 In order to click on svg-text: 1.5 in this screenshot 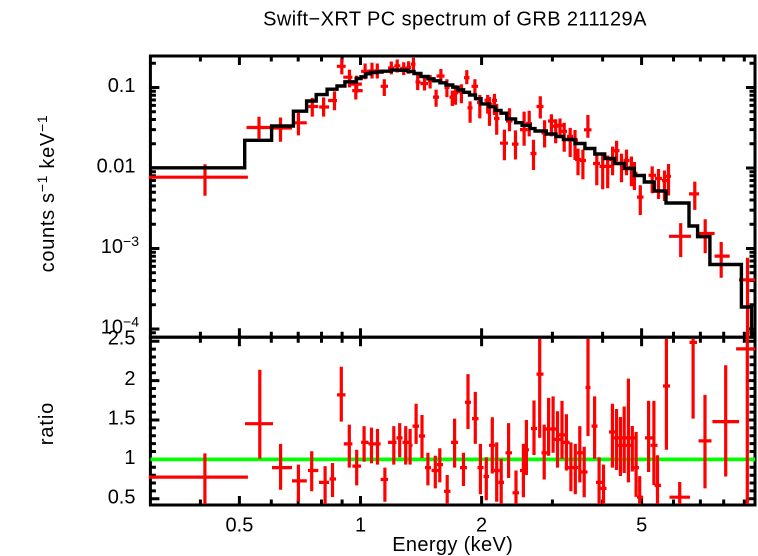, I will do `click(122, 419)`.